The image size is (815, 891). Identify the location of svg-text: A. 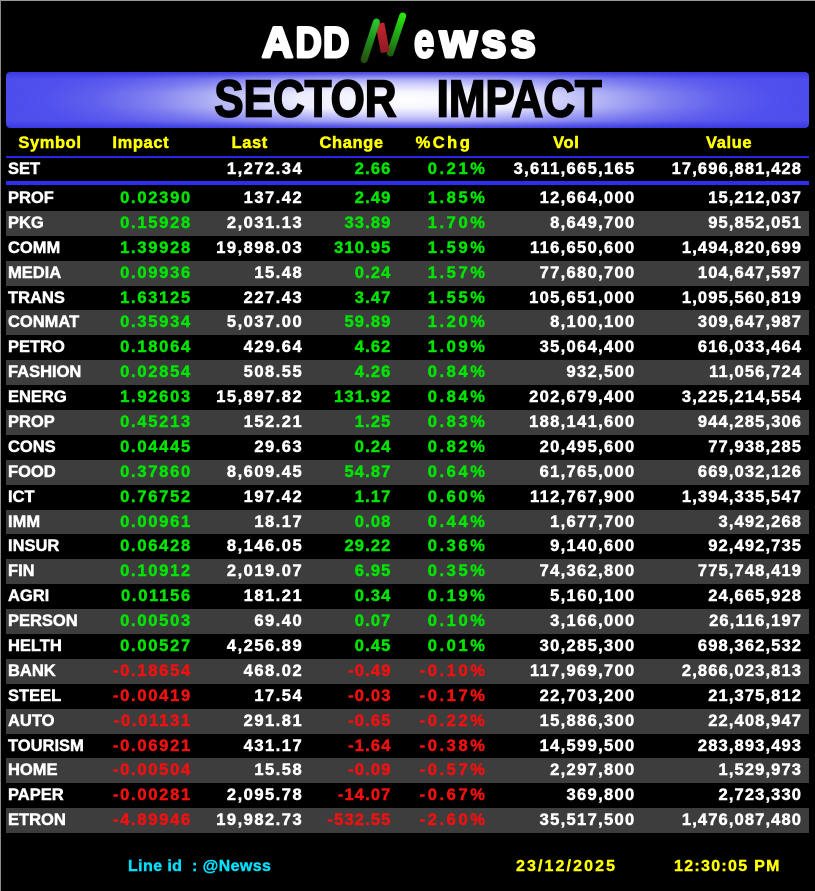
(277, 43).